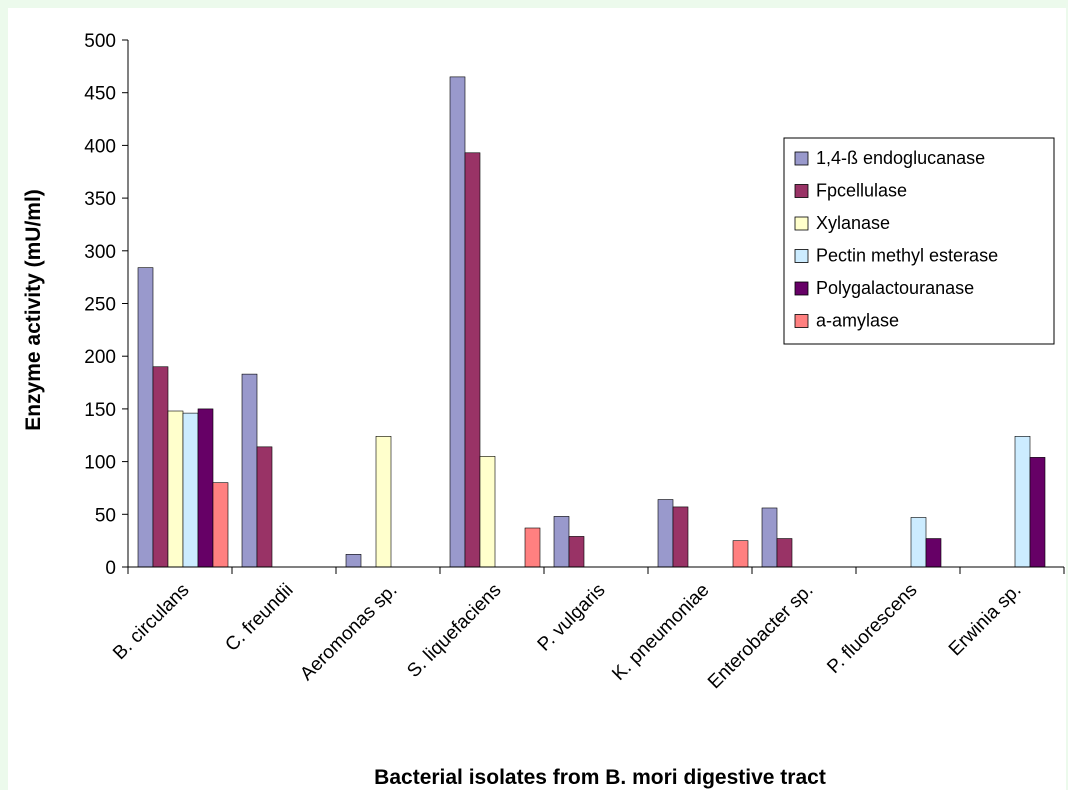 This screenshot has width=1068, height=790. What do you see at coordinates (900, 158) in the screenshot?
I see `legend-label: 1,4-ß endoglucanase` at bounding box center [900, 158].